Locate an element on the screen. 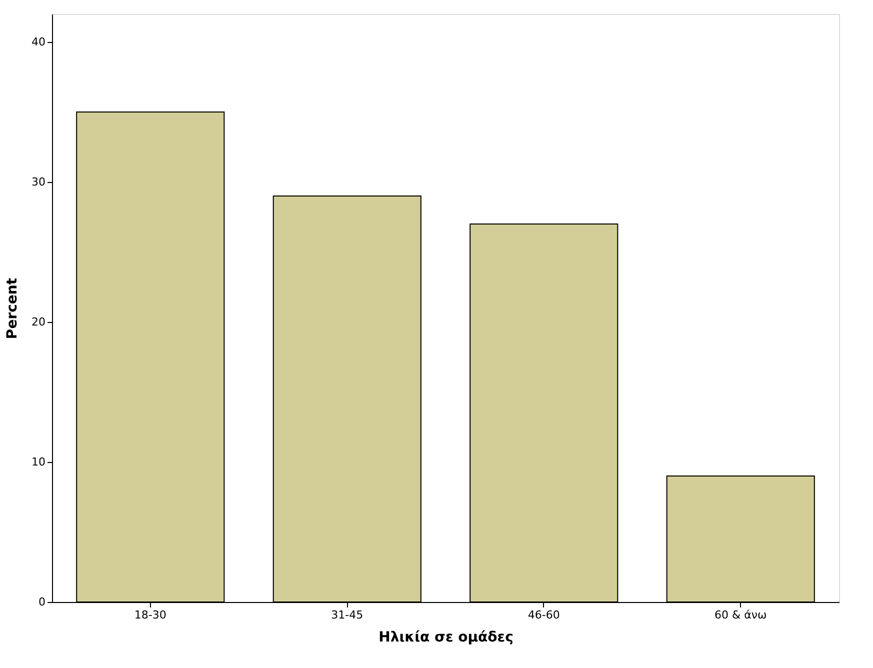 Image resolution: width=873 pixels, height=668 pixels. y-tick-label: 20 is located at coordinates (39, 322).